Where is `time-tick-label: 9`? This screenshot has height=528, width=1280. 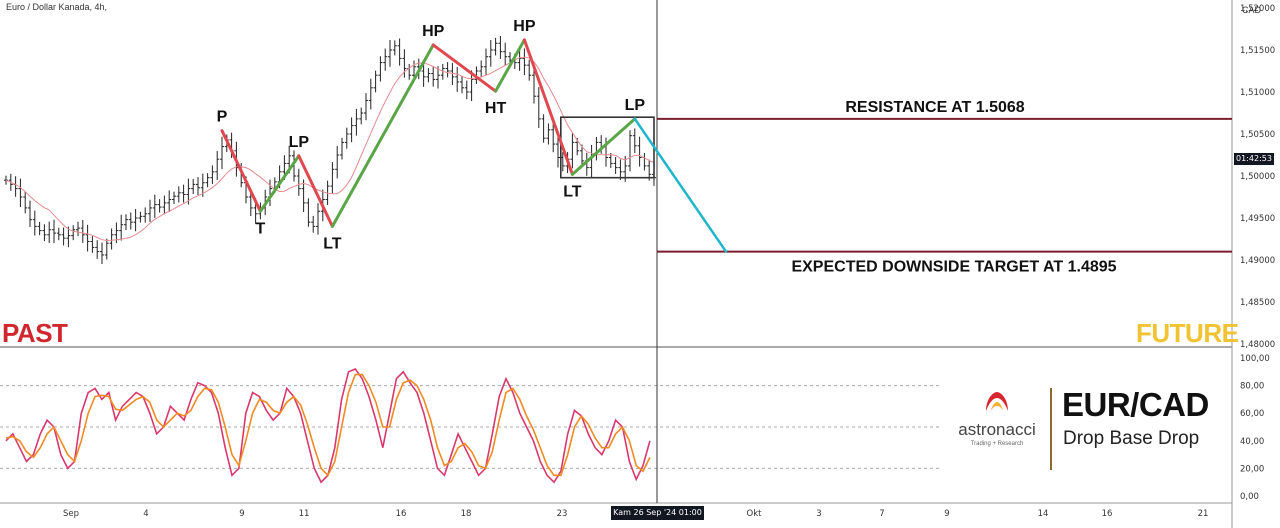 time-tick-label: 9 is located at coordinates (946, 514).